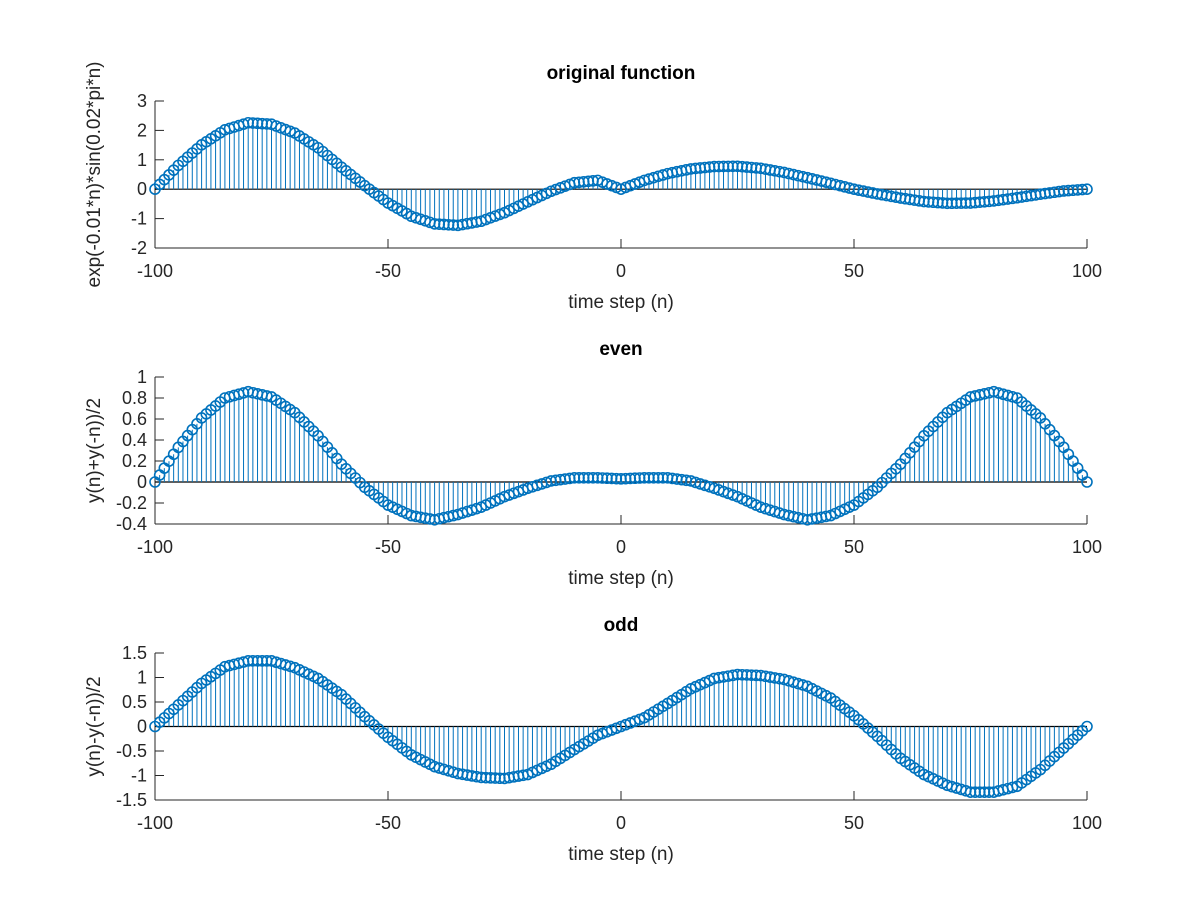 The height and width of the screenshot is (900, 1200). I want to click on y-tick-label: 0.8, so click(134, 398).